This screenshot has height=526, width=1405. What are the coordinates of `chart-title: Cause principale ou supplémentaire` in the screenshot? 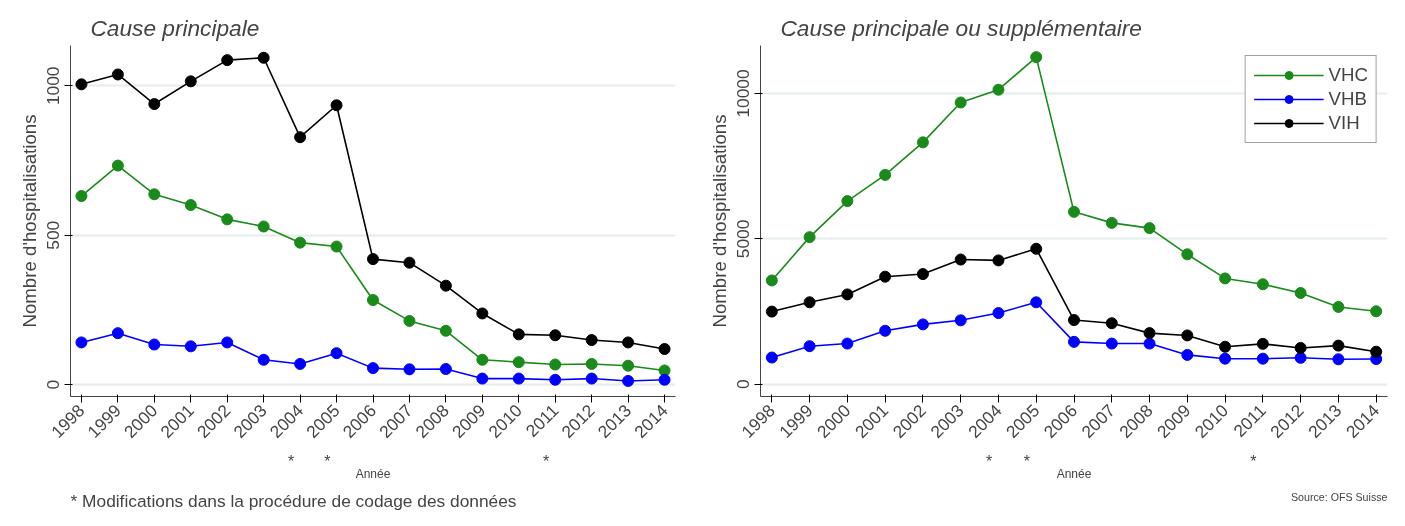 It's located at (961, 27).